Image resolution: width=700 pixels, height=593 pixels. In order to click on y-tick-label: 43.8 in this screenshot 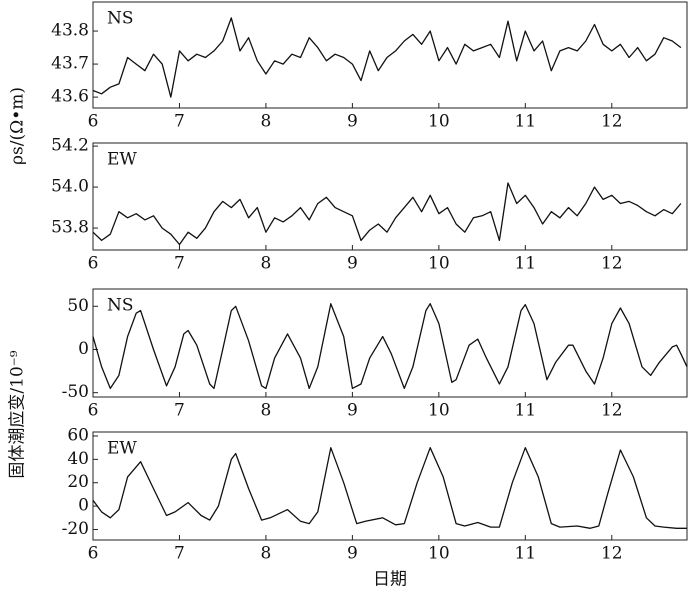, I will do `click(70, 31)`.